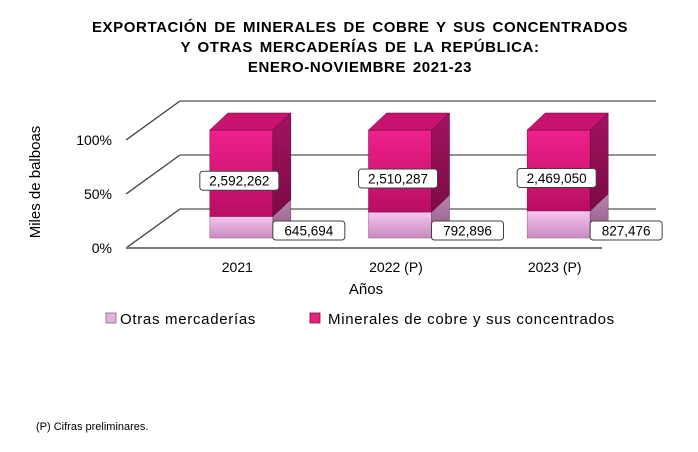 The height and width of the screenshot is (452, 698). I want to click on data-label-minerales-de-cobre: 2,510,287, so click(398, 178).